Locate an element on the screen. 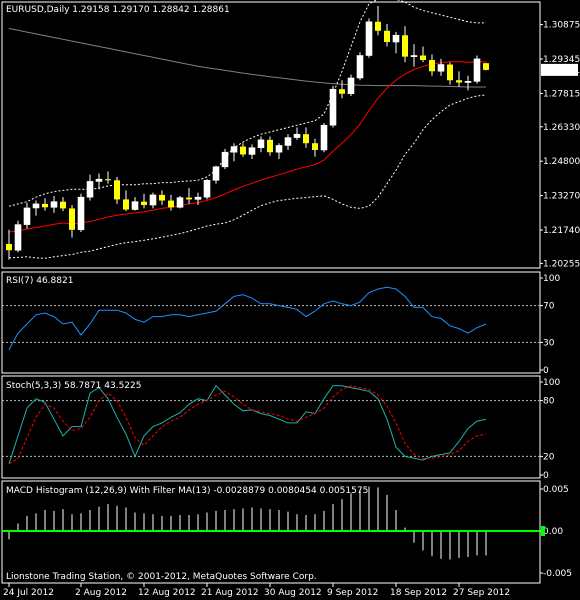 This screenshot has width=580, height=600. macd-axis-tick-label: 0.00 is located at coordinates (553, 532).